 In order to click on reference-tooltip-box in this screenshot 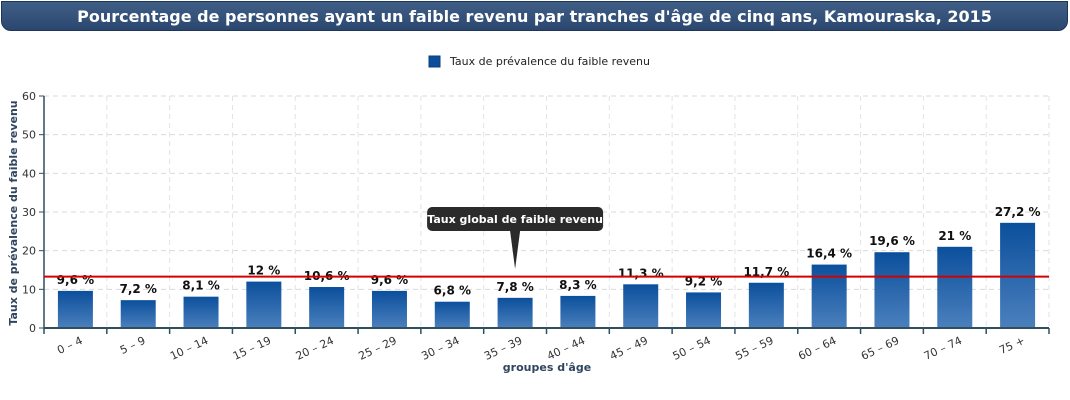, I will do `click(515, 219)`.